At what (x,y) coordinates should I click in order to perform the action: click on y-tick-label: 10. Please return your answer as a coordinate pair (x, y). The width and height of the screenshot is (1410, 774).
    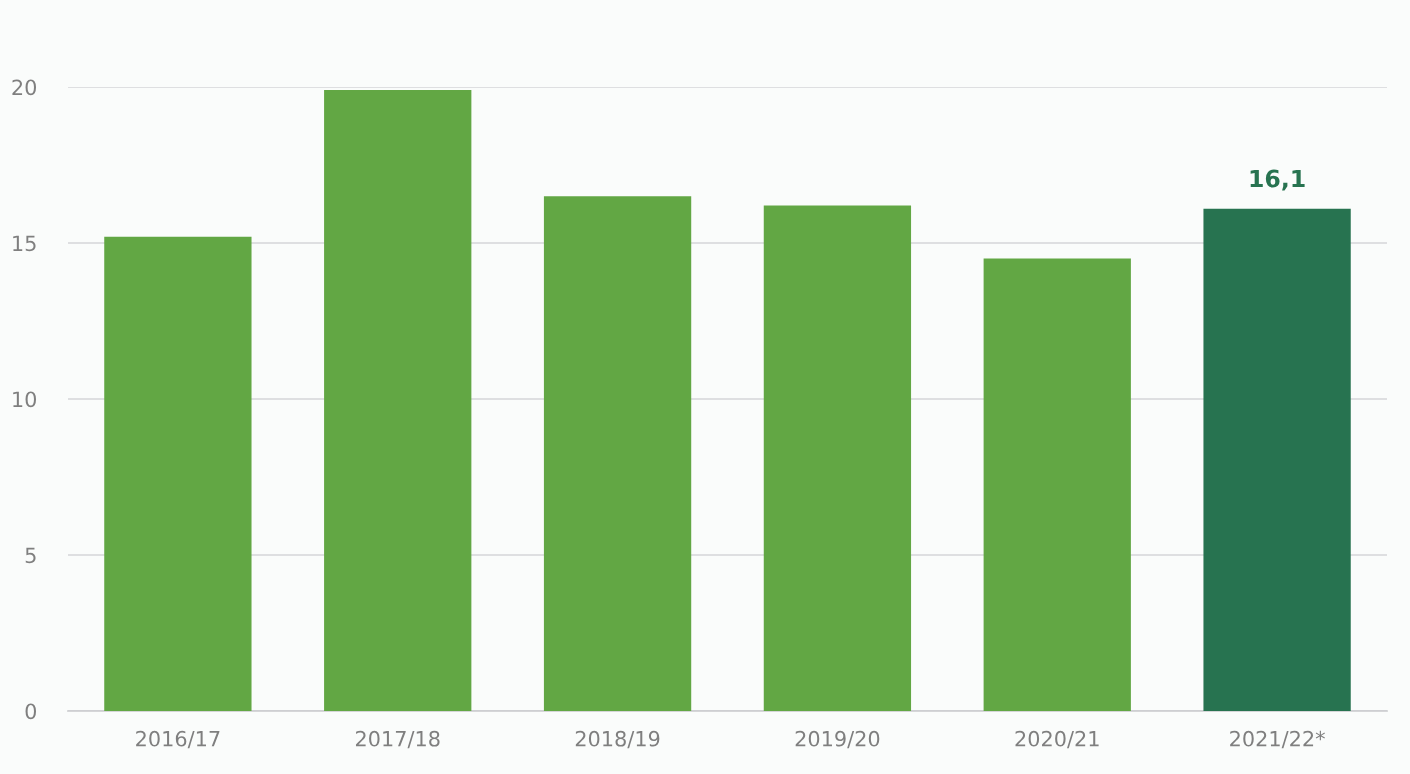
    Looking at the image, I should click on (25, 399).